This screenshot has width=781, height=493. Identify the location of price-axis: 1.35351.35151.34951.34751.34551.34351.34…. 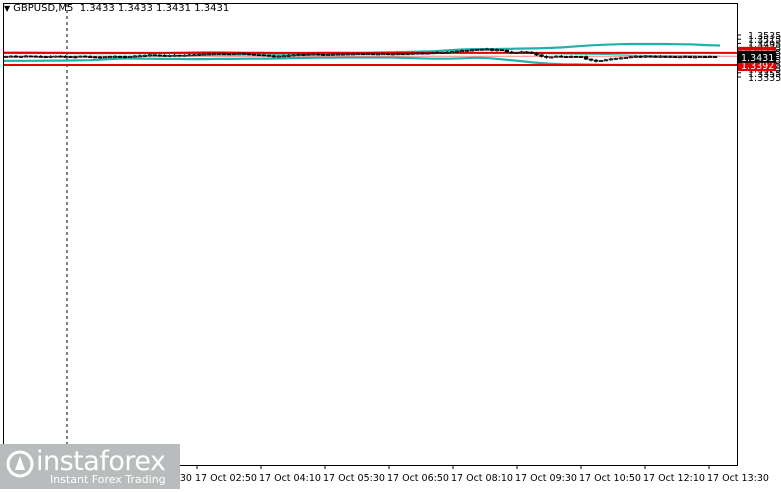
(759, 57).